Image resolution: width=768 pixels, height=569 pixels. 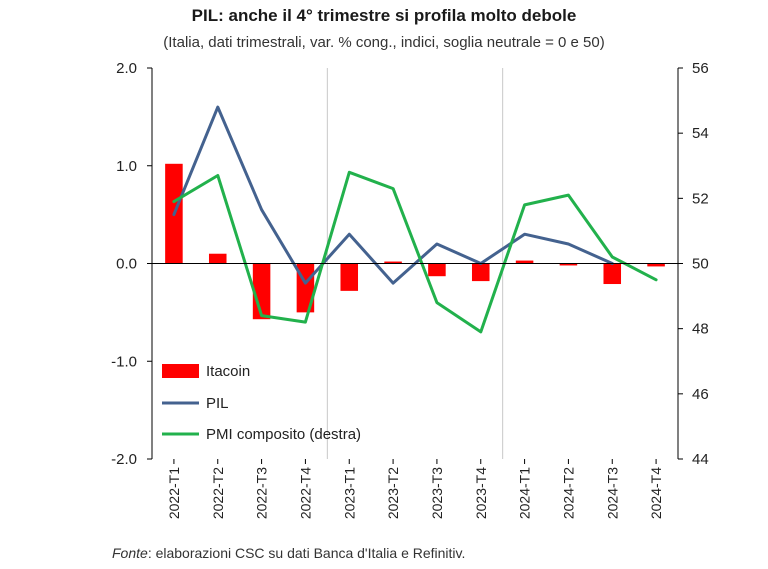 What do you see at coordinates (130, 553) in the screenshot?
I see `source-prefix: Fonte` at bounding box center [130, 553].